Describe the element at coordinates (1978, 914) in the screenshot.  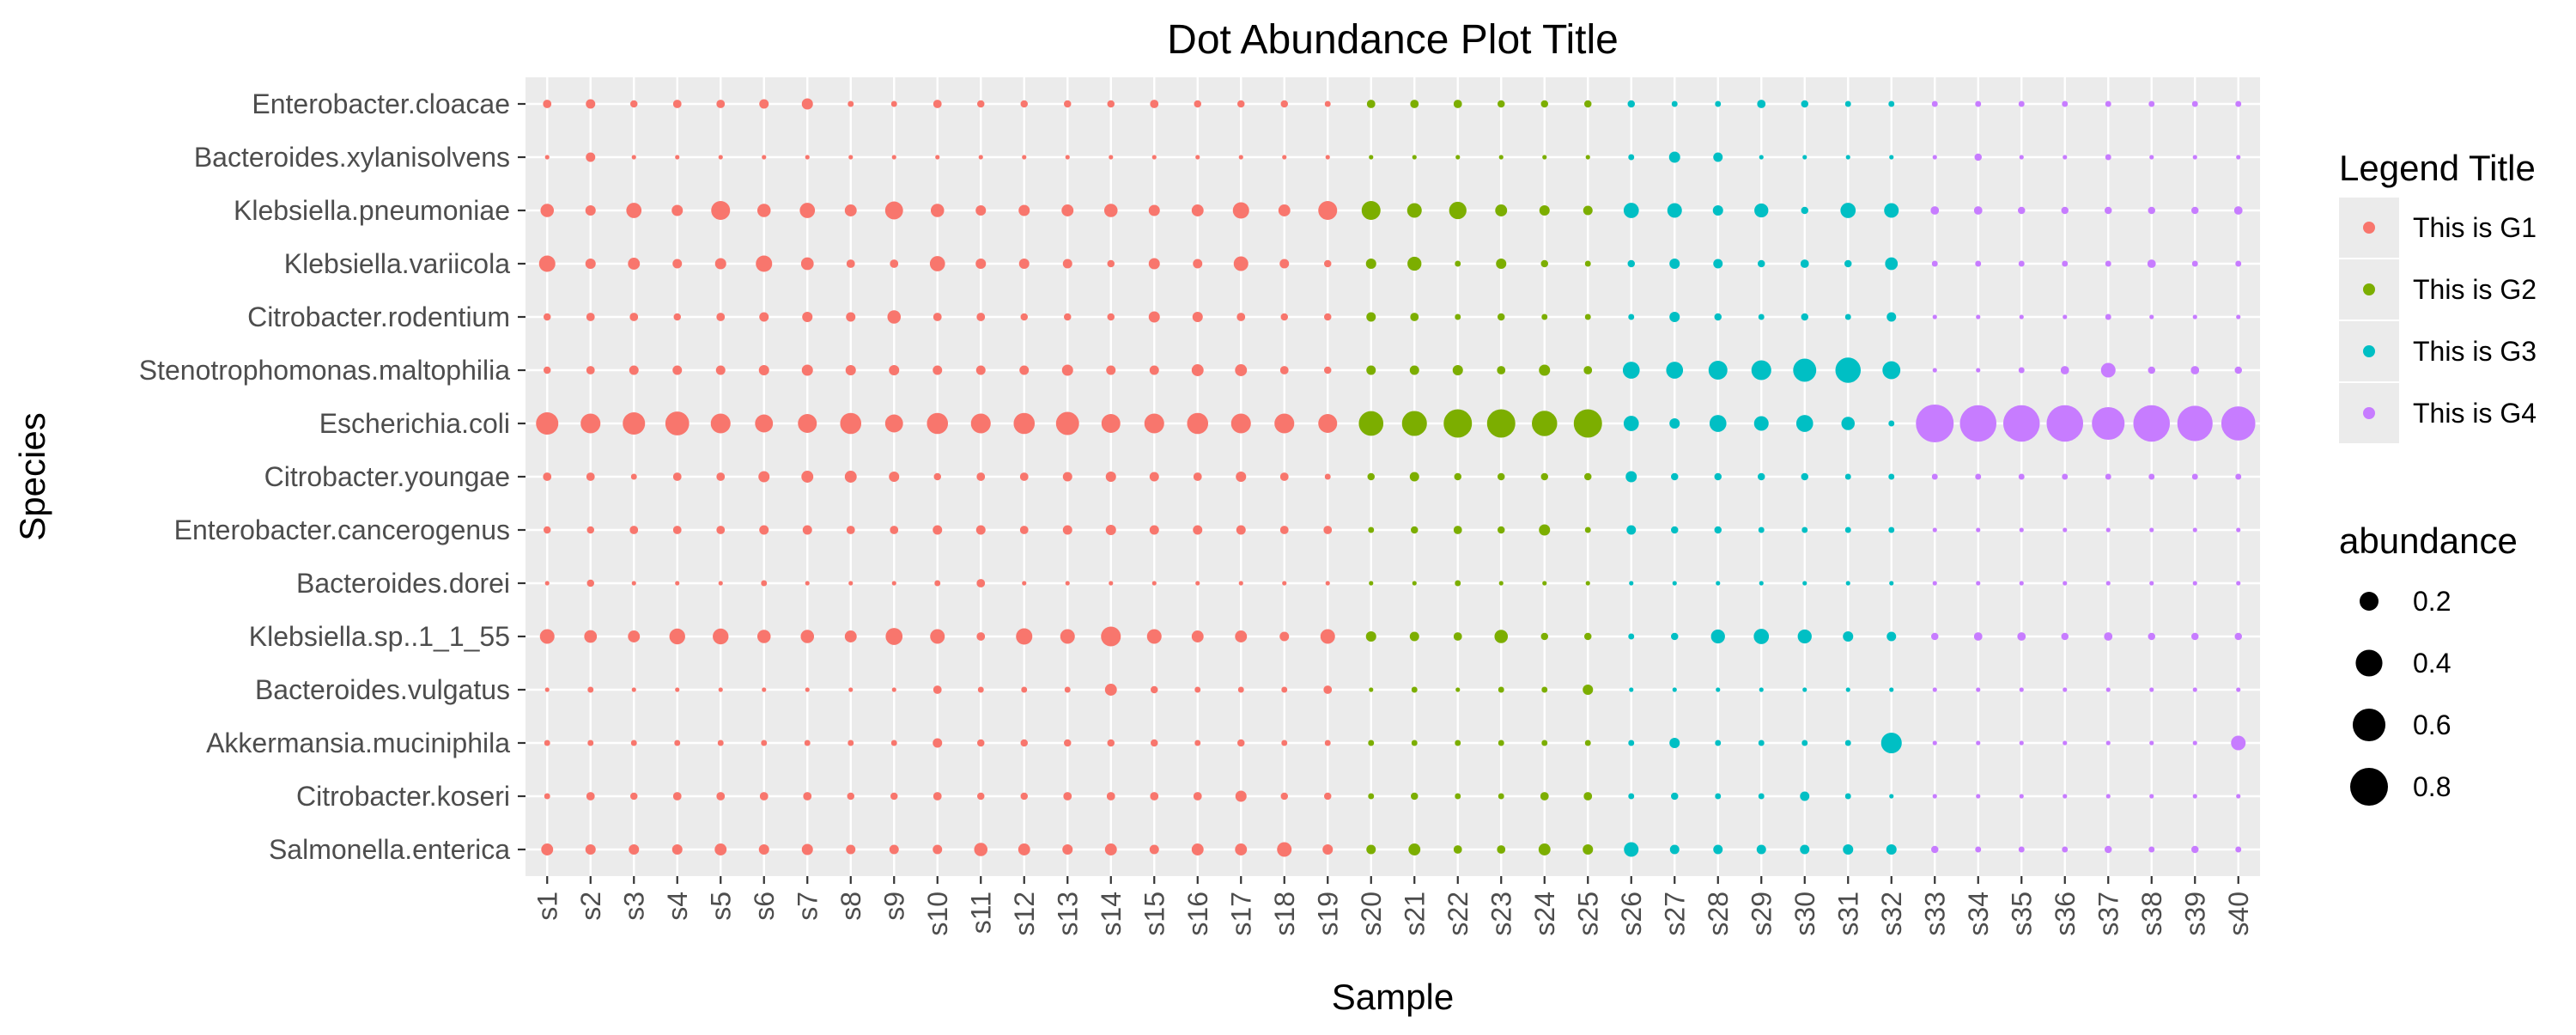
I see `x-tick-label: s34` at that location.